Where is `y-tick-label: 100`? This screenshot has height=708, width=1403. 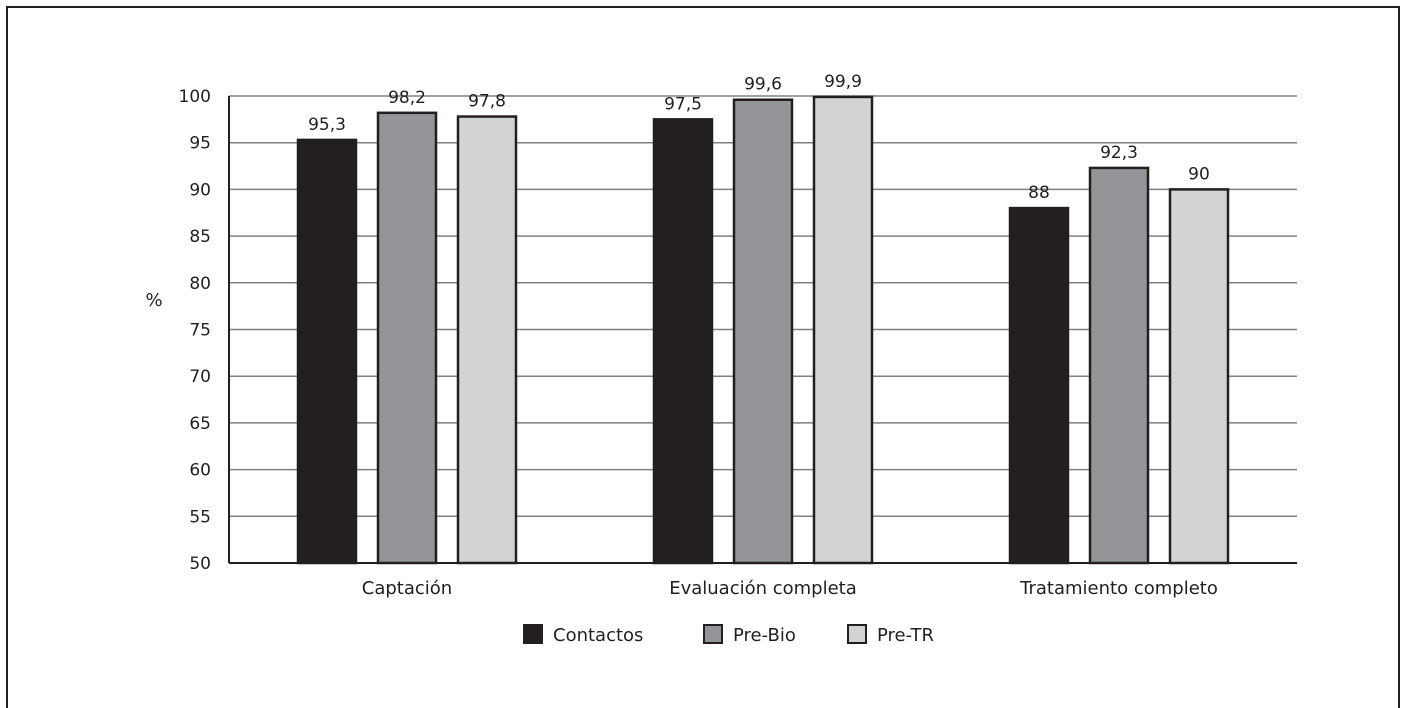
y-tick-label: 100 is located at coordinates (195, 97).